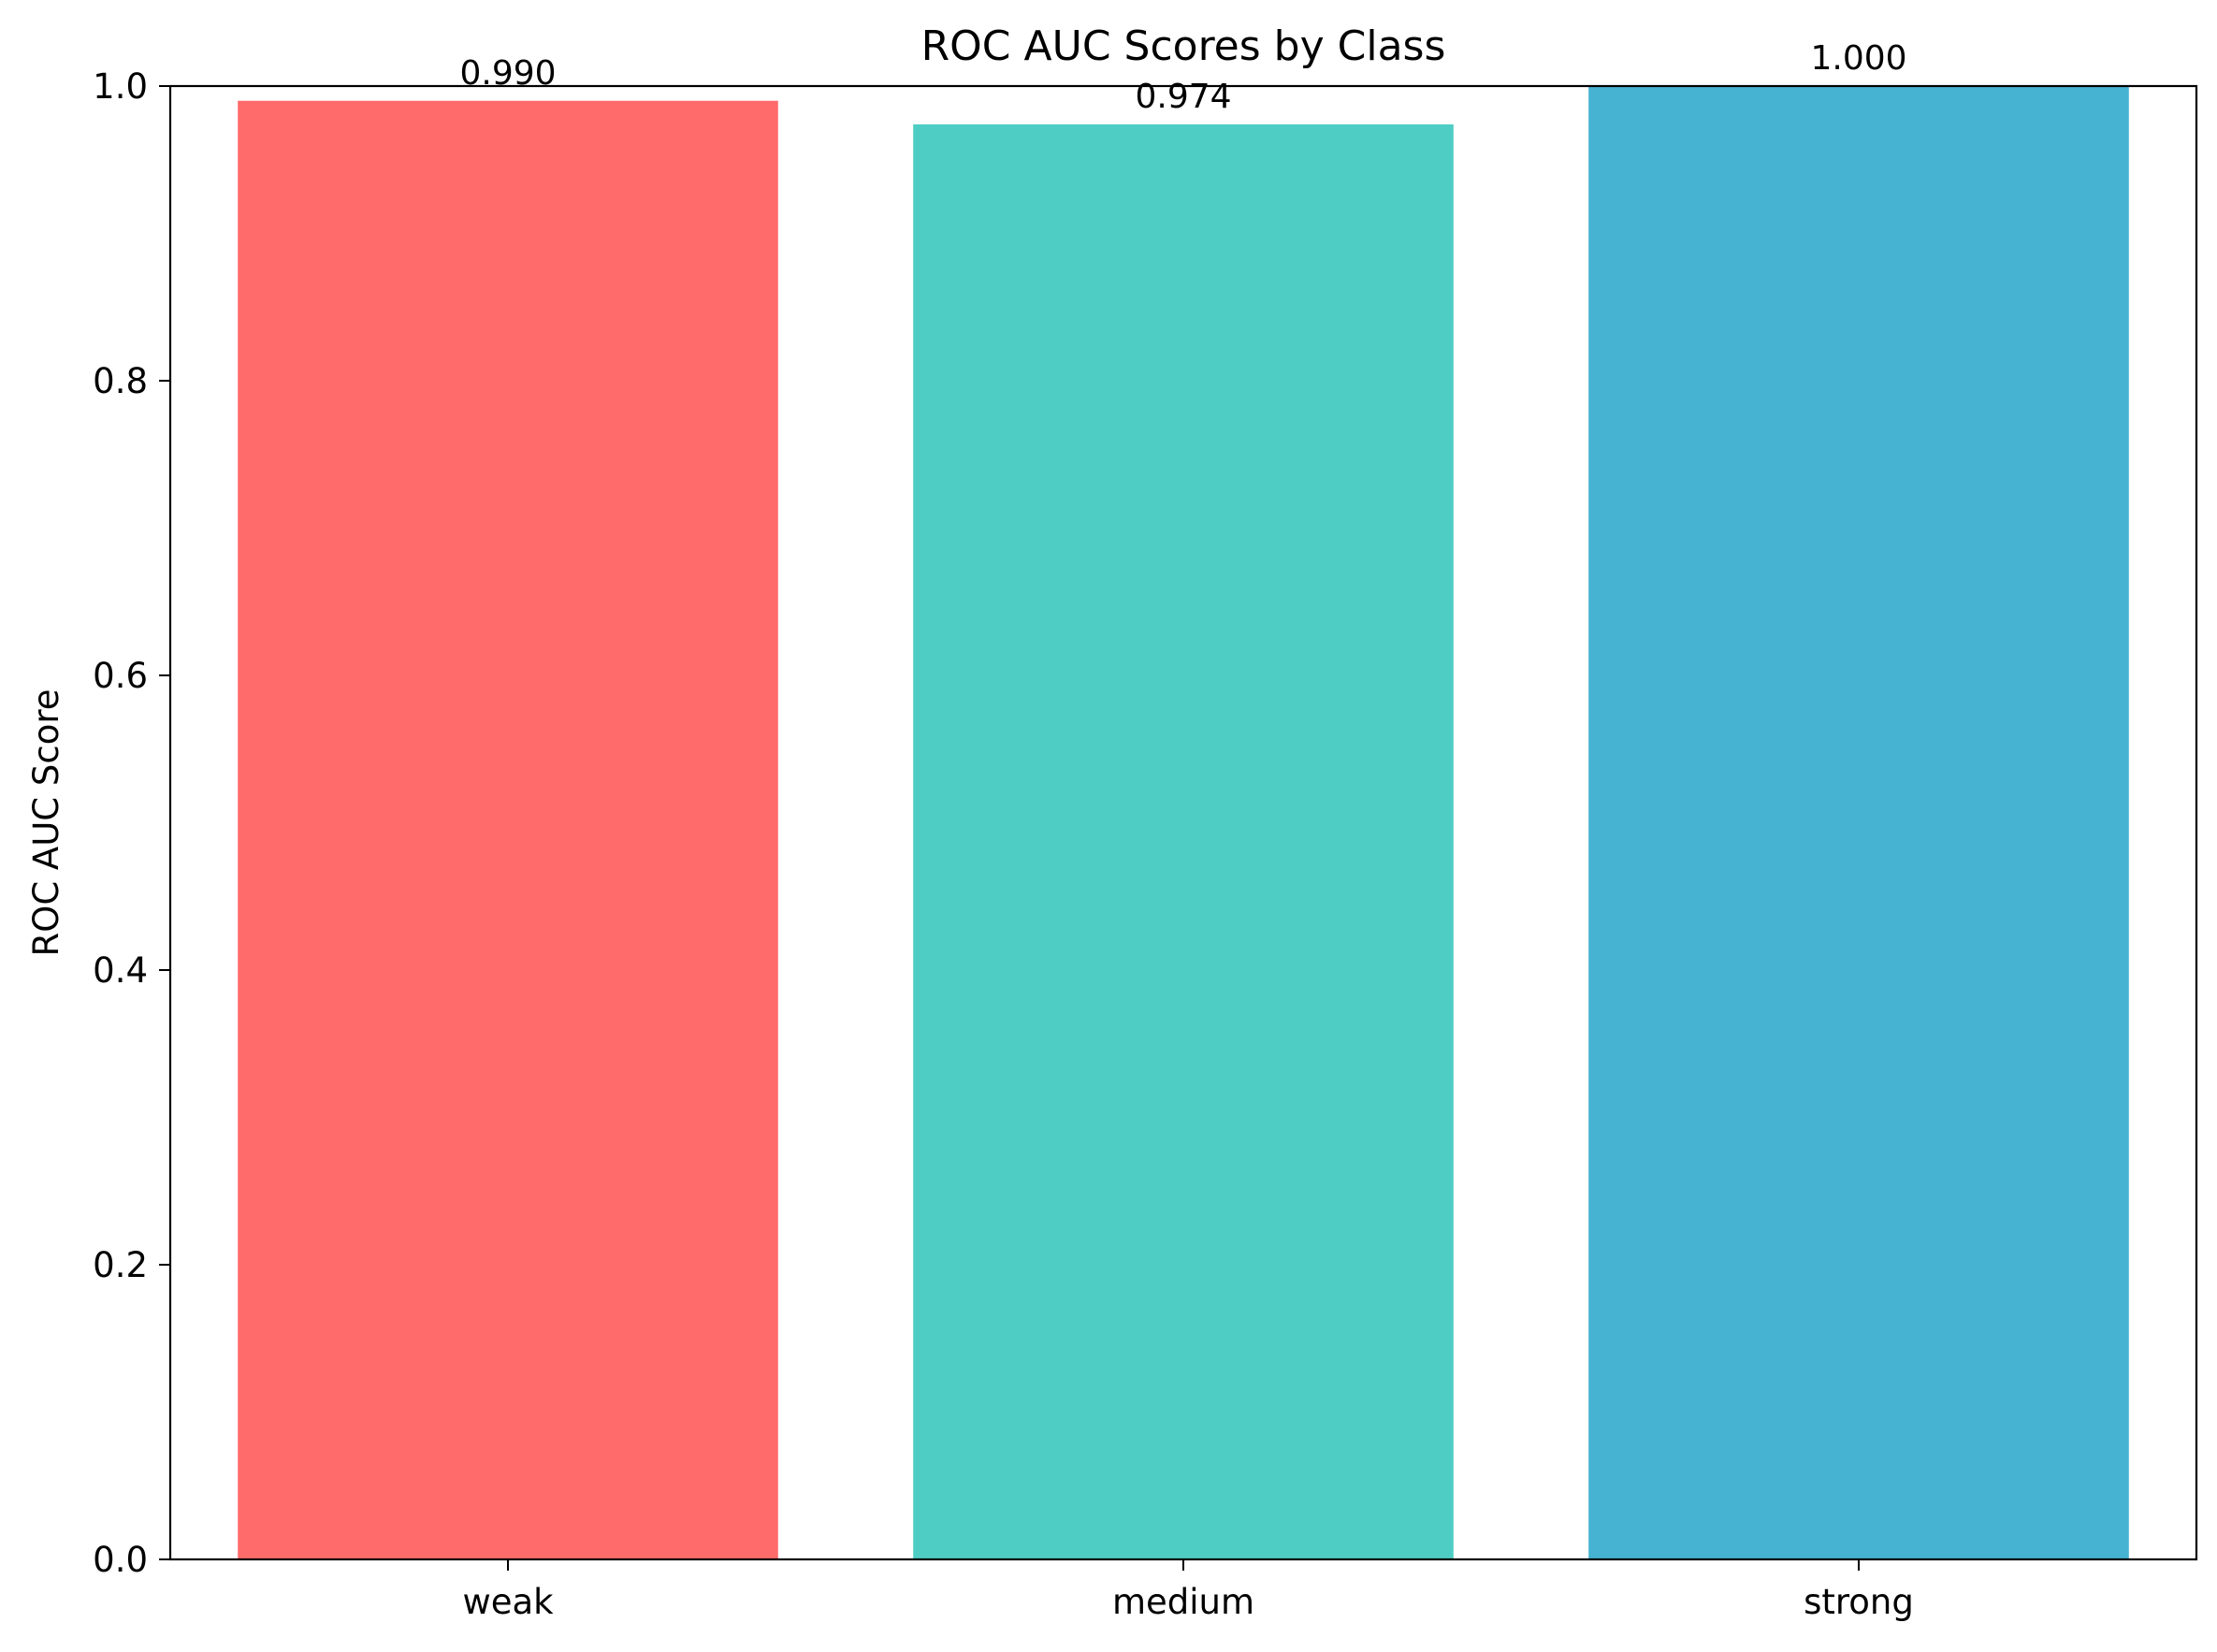  I want to click on y-tick-label: 1.0, so click(120, 86).